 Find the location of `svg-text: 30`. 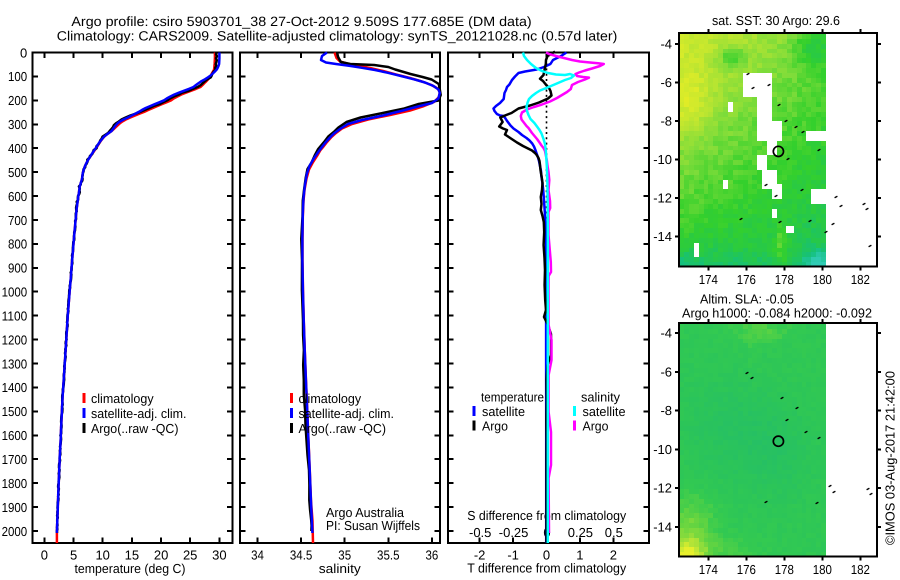

svg-text: 30 is located at coordinates (219, 555).